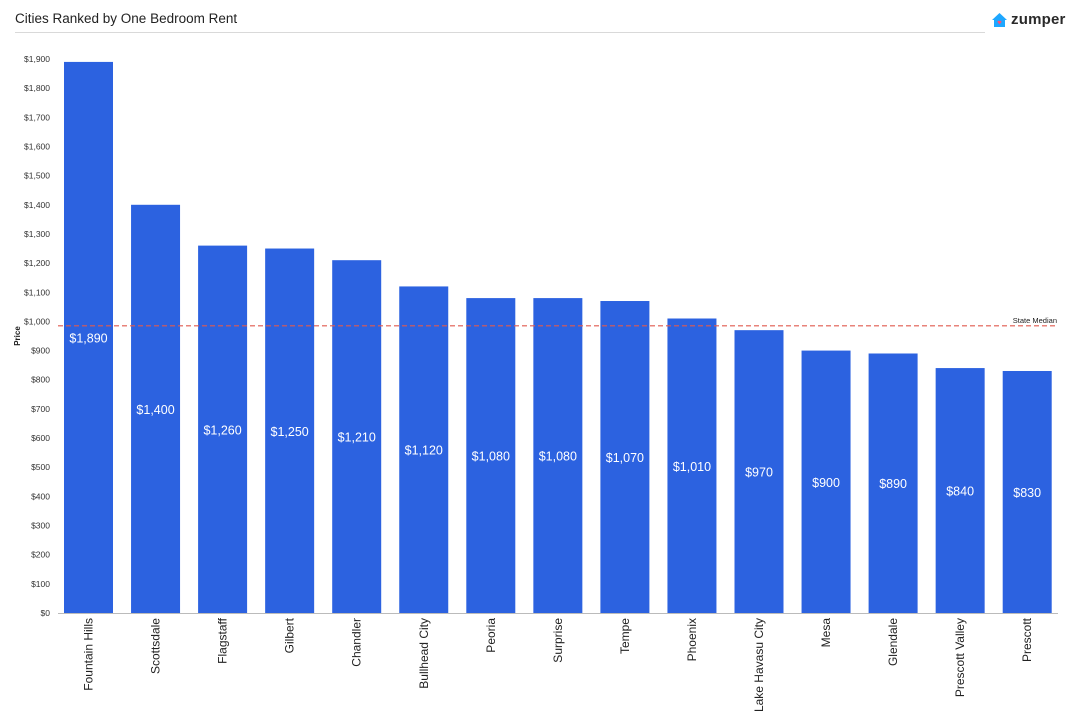 Image resolution: width=1068 pixels, height=719 pixels. I want to click on y-tick-label: $100, so click(40, 584).